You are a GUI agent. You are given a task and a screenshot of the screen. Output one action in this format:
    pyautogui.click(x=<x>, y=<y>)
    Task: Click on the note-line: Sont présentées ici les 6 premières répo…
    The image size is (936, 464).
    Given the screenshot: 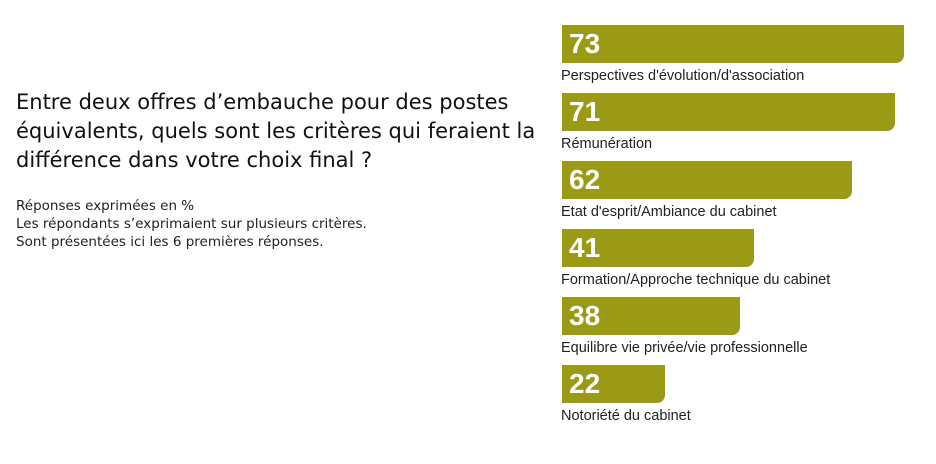 What is the action you would take?
    pyautogui.click(x=170, y=242)
    